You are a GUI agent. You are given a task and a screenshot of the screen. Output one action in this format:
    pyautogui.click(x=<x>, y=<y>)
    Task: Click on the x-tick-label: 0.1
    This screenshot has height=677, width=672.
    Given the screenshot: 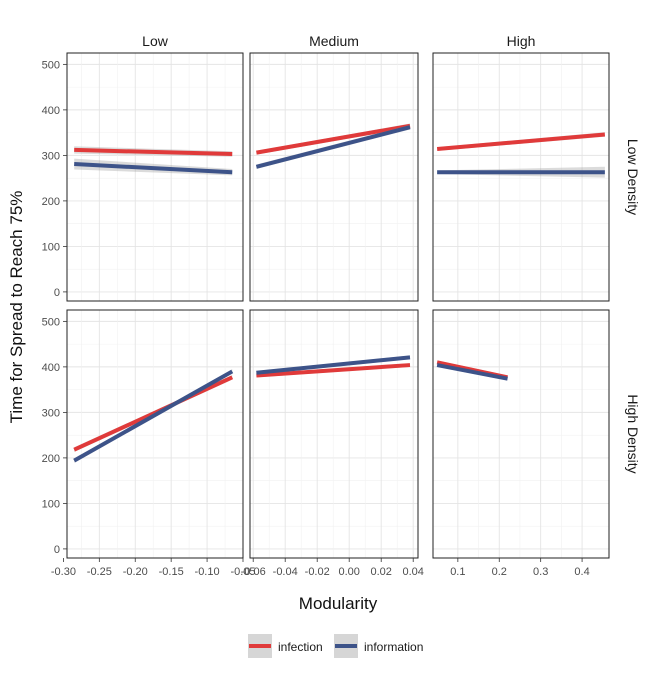 What is the action you would take?
    pyautogui.click(x=457, y=572)
    